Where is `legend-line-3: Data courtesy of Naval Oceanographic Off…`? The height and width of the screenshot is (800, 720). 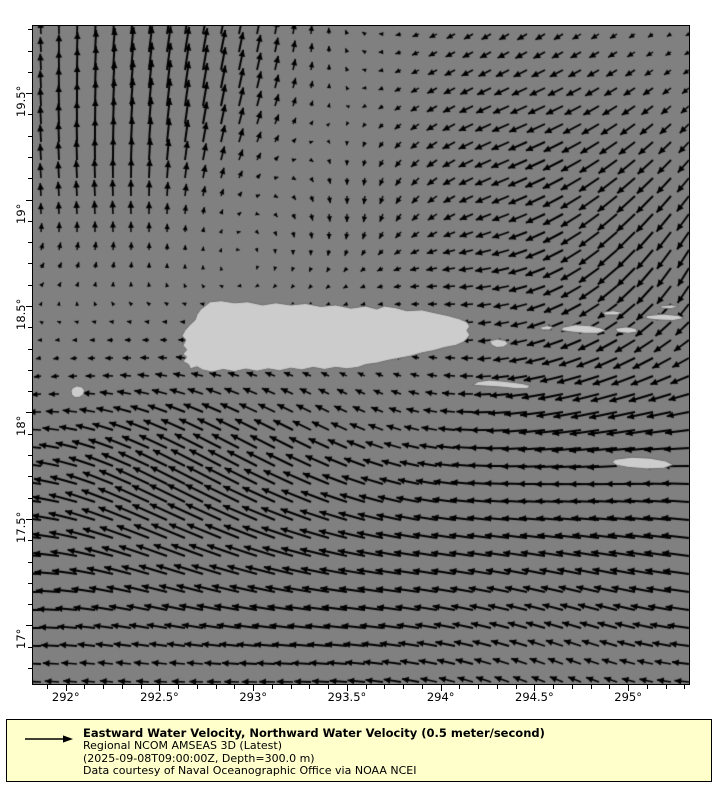 legend-line-3: Data courtesy of Naval Oceanographic Off… is located at coordinates (250, 771).